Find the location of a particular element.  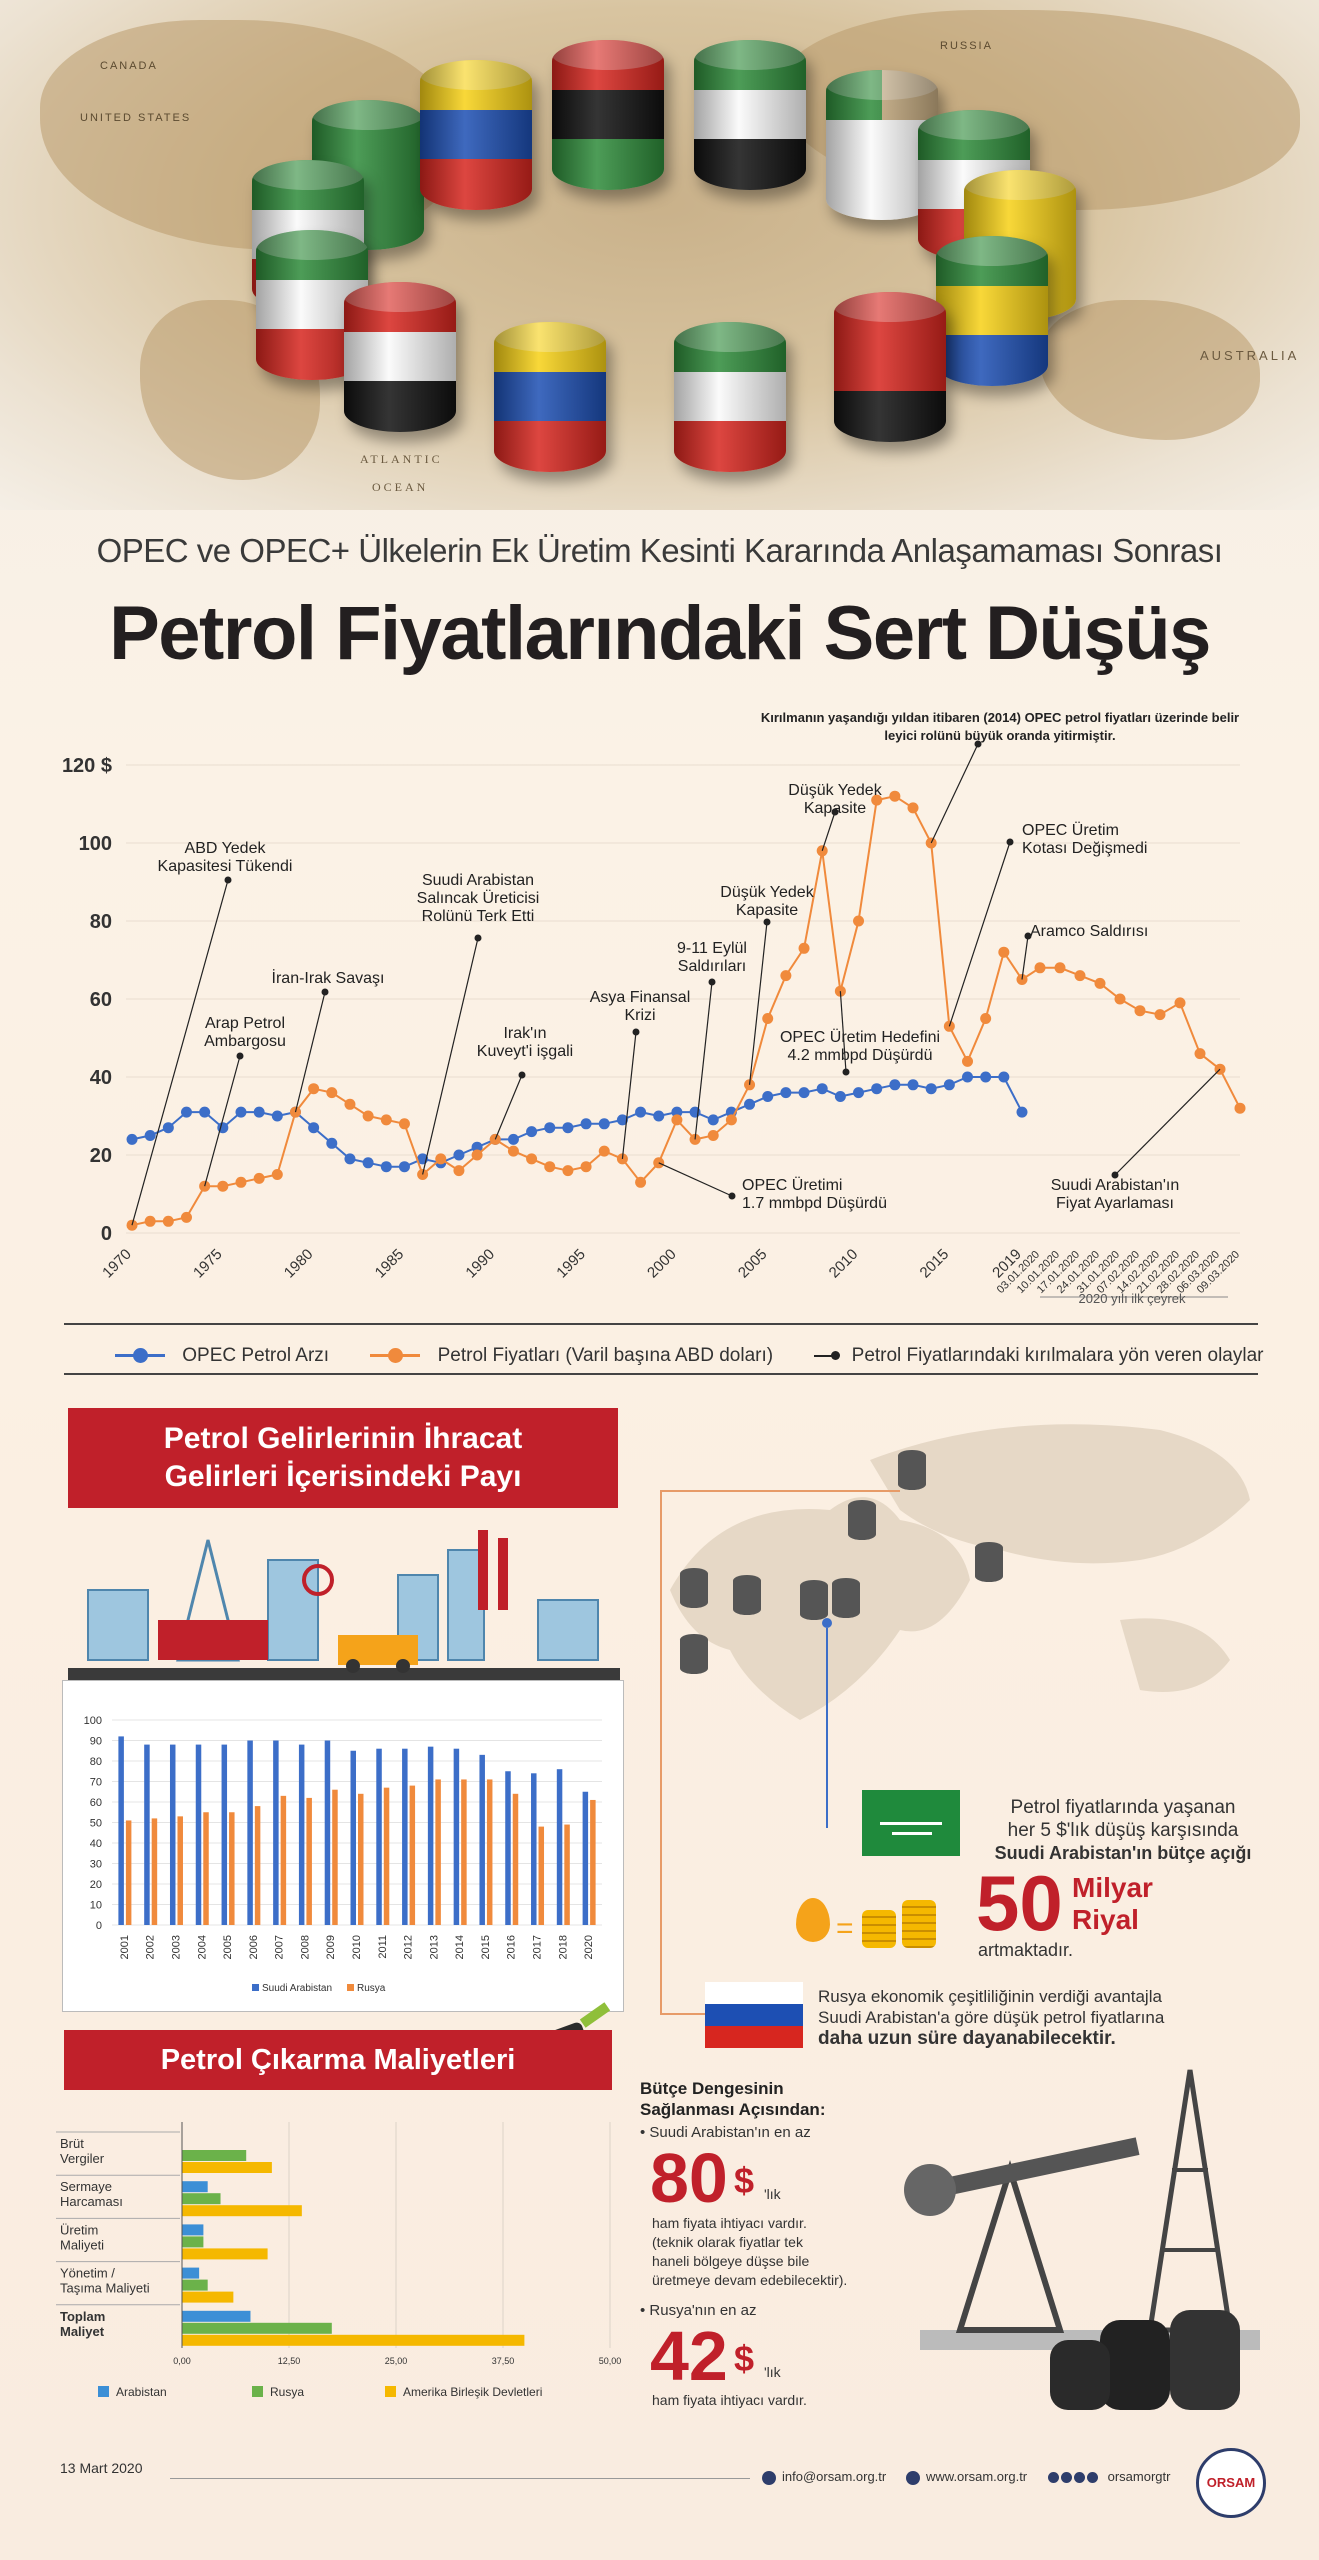

annotation-label: 9-11 Eylül is located at coordinates (712, 948).